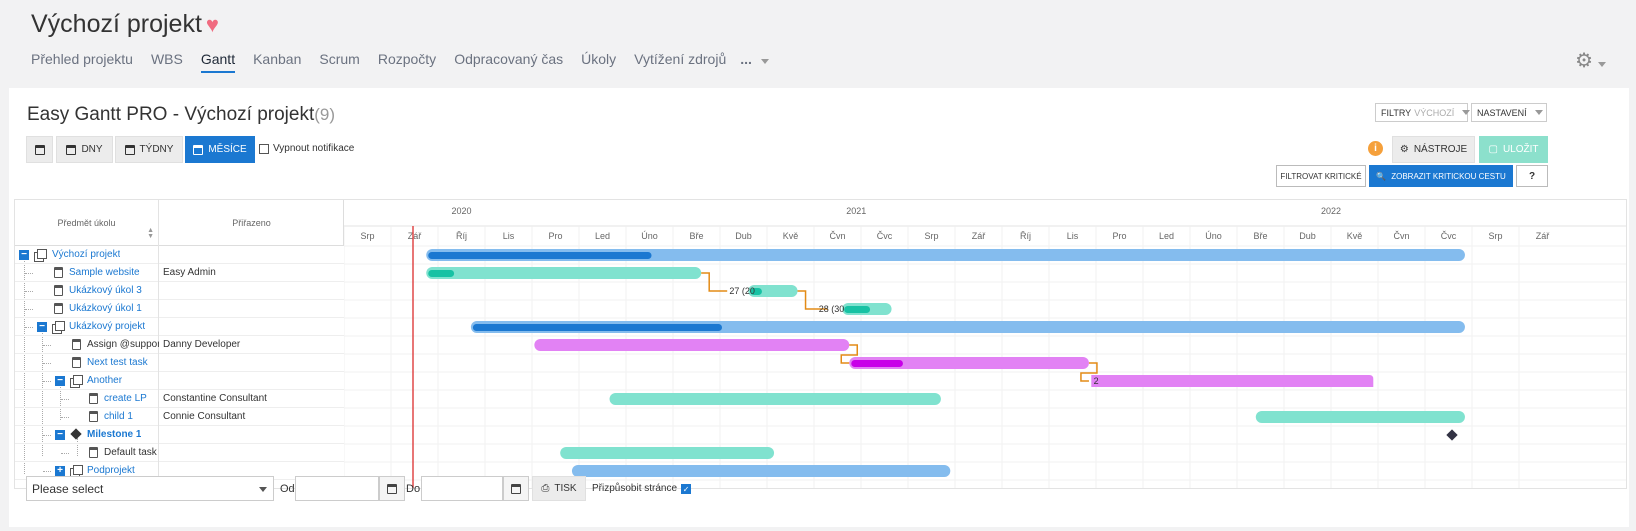  Describe the element at coordinates (179, 255) in the screenshot. I see `task-row: − Výchozí projekt` at that location.